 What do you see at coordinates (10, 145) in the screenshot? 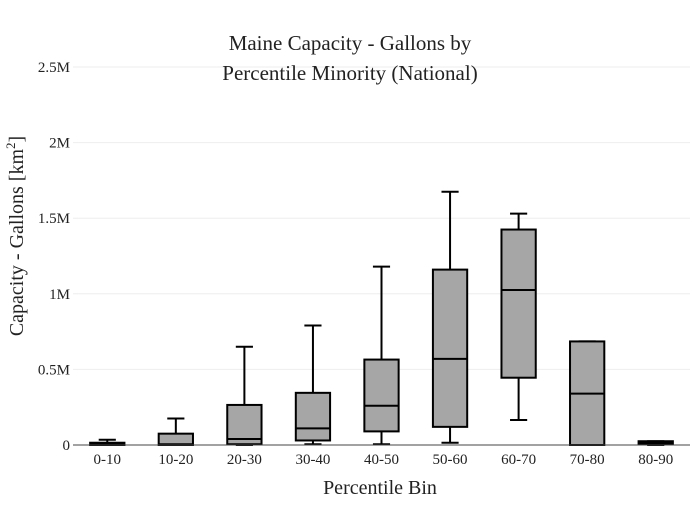
I see `y-axis-title-superscript: 2` at bounding box center [10, 145].